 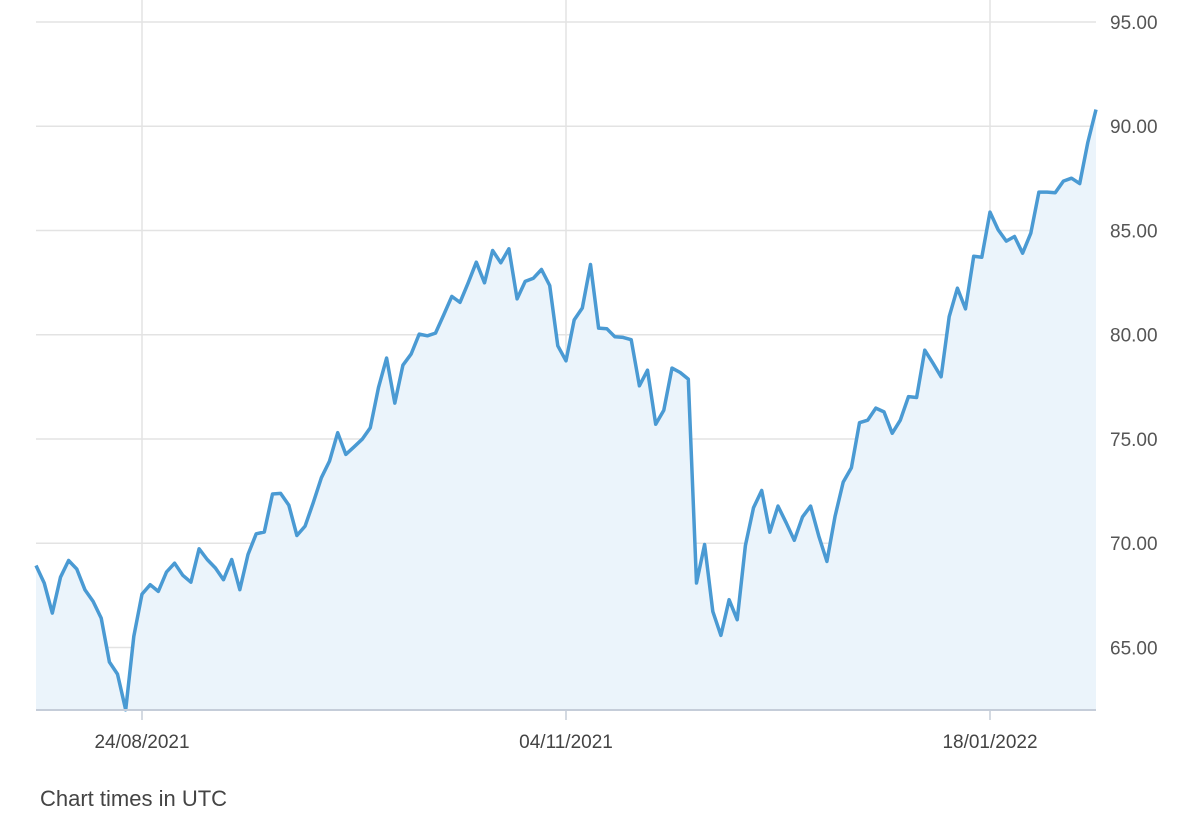 What do you see at coordinates (1134, 336) in the screenshot?
I see `y-tick-label: 80.00` at bounding box center [1134, 336].